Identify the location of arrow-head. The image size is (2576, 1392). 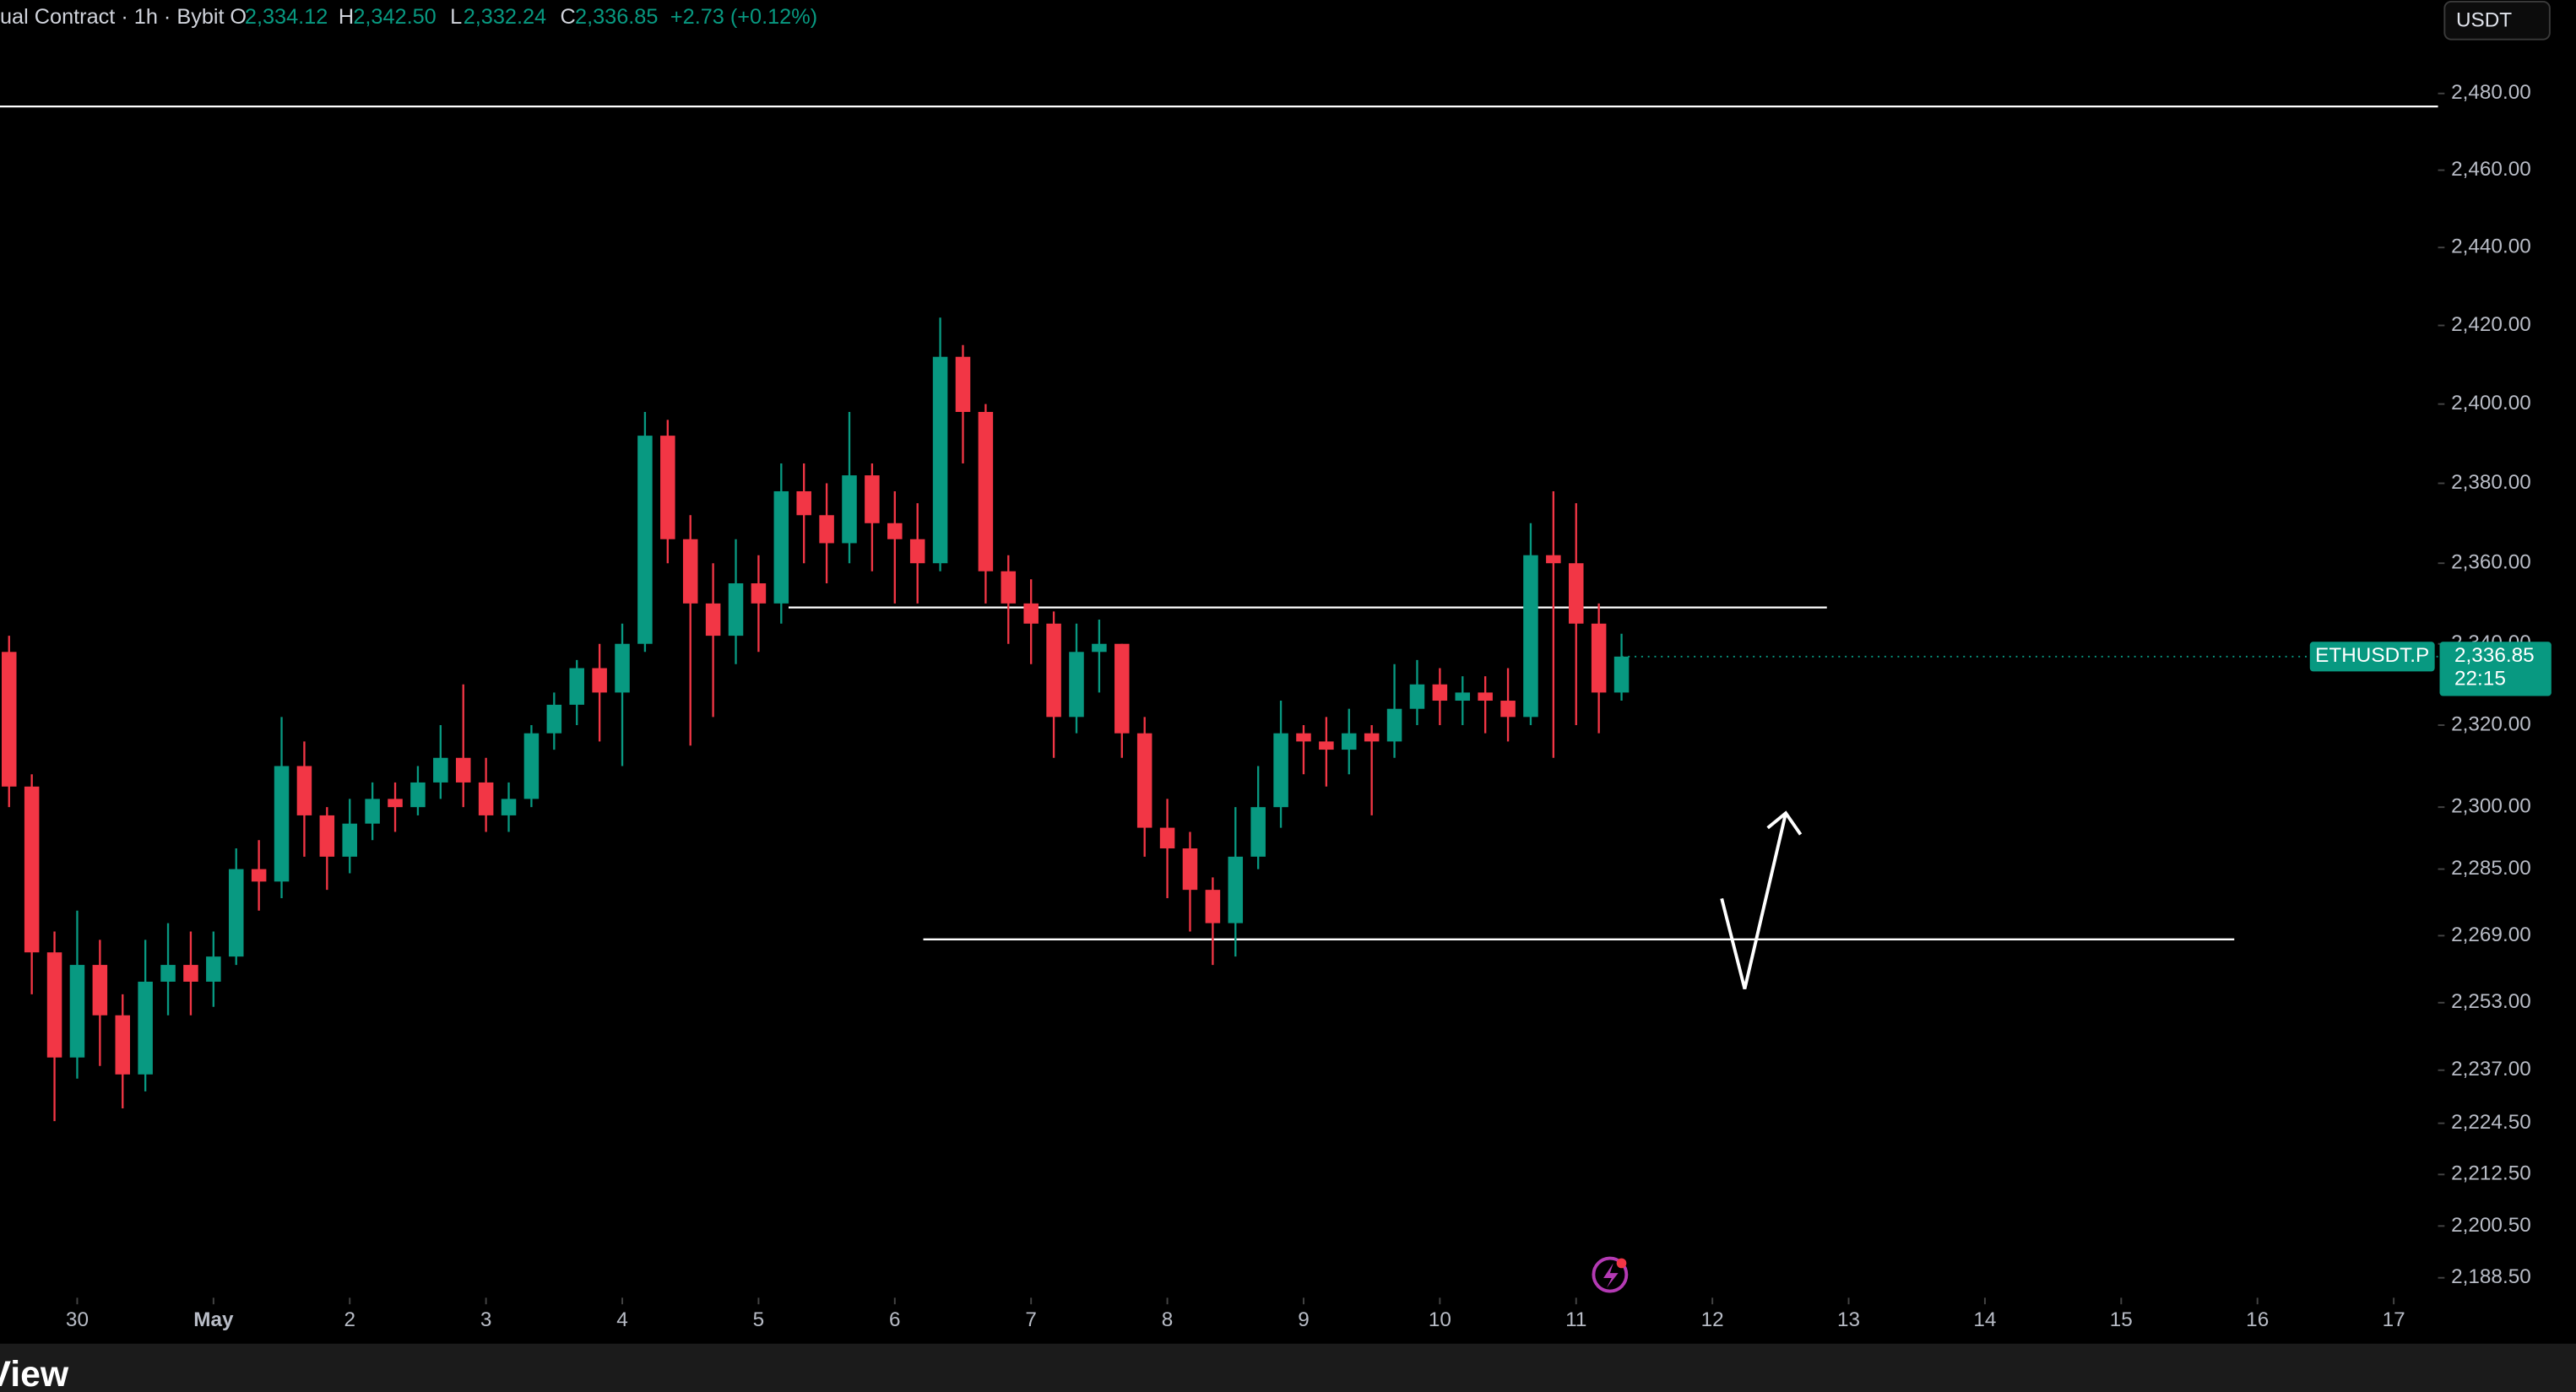
(1784, 823).